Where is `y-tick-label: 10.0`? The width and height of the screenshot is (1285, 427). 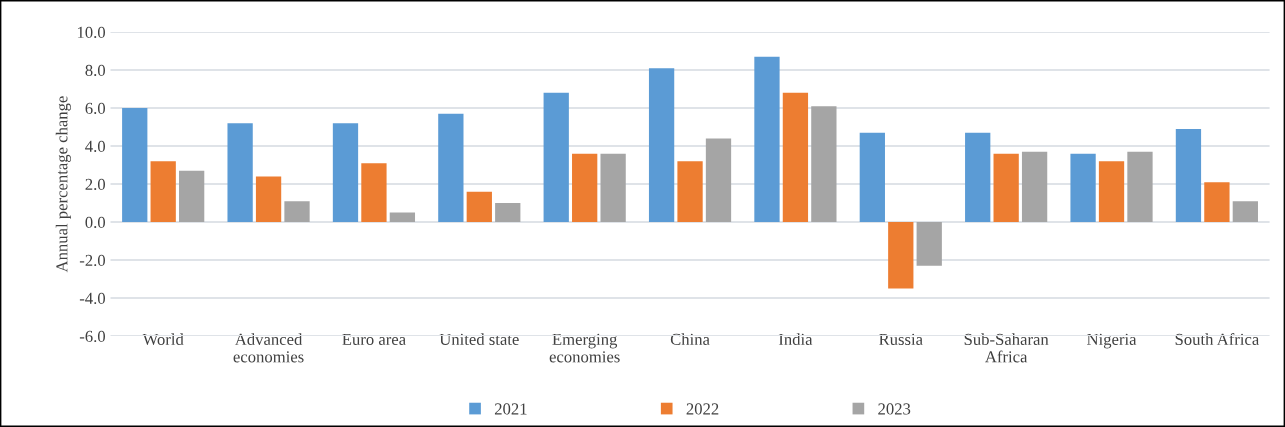 y-tick-label: 10.0 is located at coordinates (91, 32).